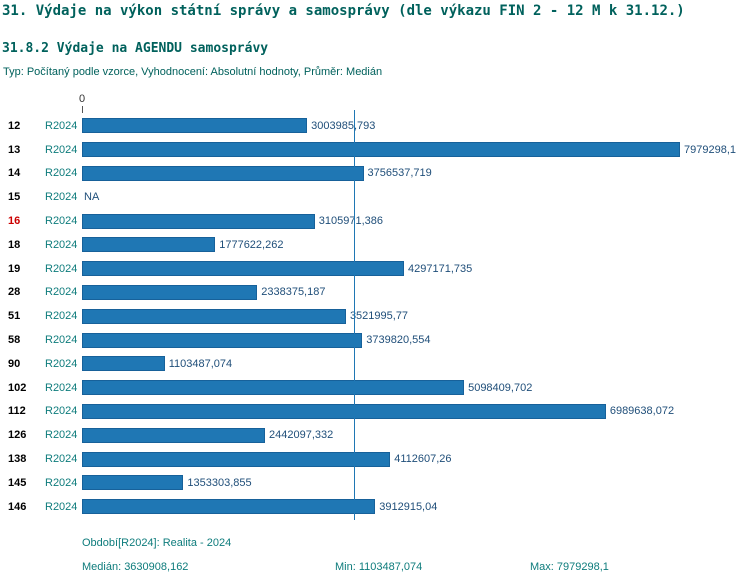 The width and height of the screenshot is (750, 582). What do you see at coordinates (17, 435) in the screenshot?
I see `row-category-label: 126` at bounding box center [17, 435].